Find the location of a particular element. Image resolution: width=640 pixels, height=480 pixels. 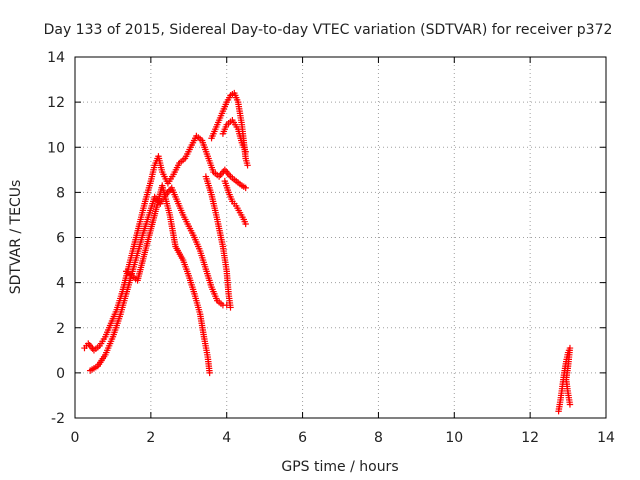

x-tick-label: 0 is located at coordinates (75, 438).